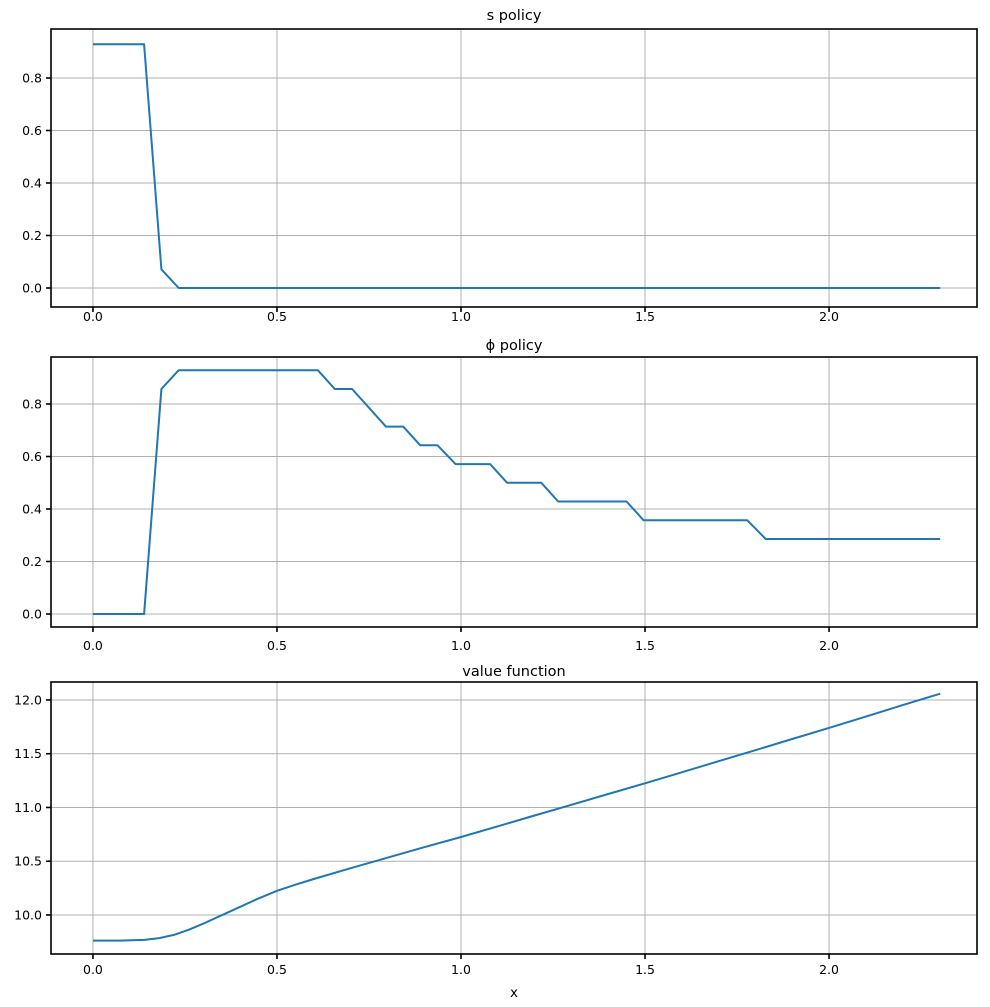 The height and width of the screenshot is (1007, 990). I want to click on y-tick-label: 12.0, so click(28, 699).